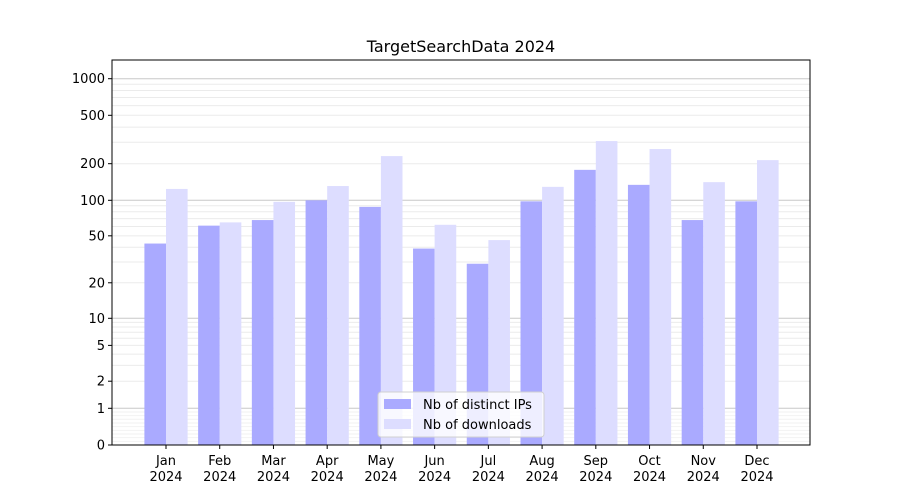  What do you see at coordinates (96, 283) in the screenshot?
I see `y-tick-label: 20` at bounding box center [96, 283].